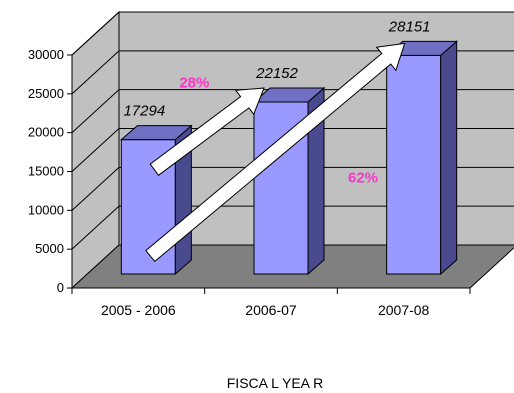 The width and height of the screenshot is (514, 393). I want to click on data-label: 22152, so click(276, 73).